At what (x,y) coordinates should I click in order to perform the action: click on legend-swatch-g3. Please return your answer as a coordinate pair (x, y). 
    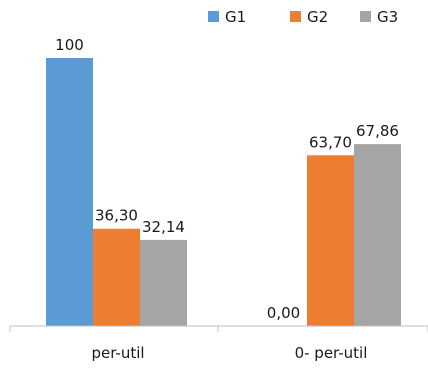
    Looking at the image, I should click on (365, 16).